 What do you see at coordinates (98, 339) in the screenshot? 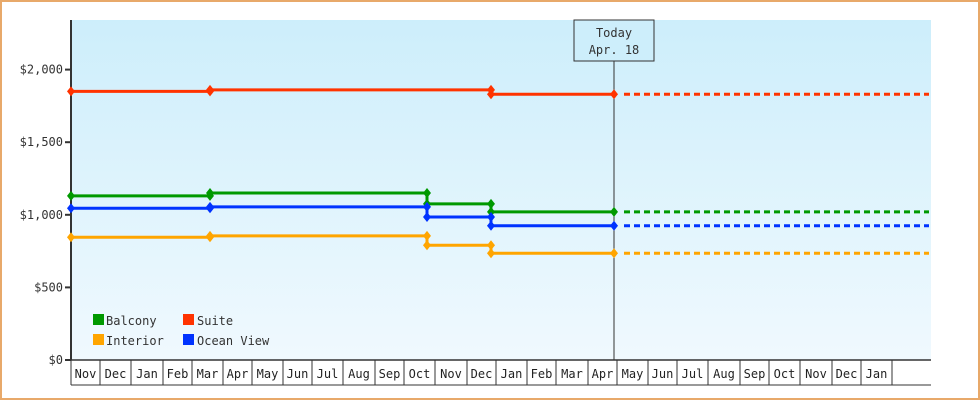
I see `legend-swatch-interior` at bounding box center [98, 339].